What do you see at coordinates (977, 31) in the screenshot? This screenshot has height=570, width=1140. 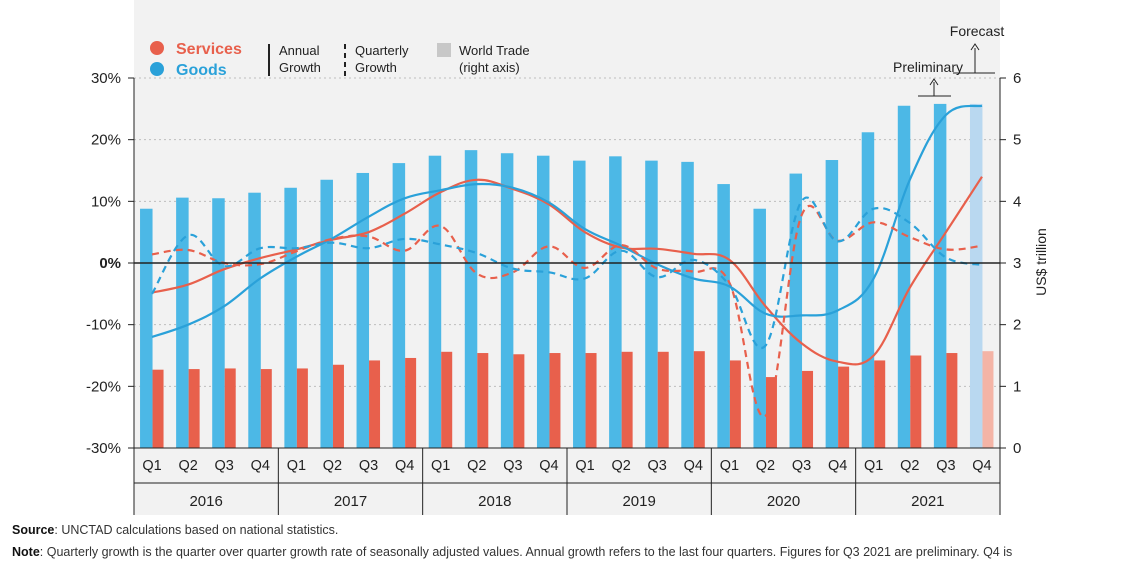 I see `forecast-label: Forecast` at bounding box center [977, 31].